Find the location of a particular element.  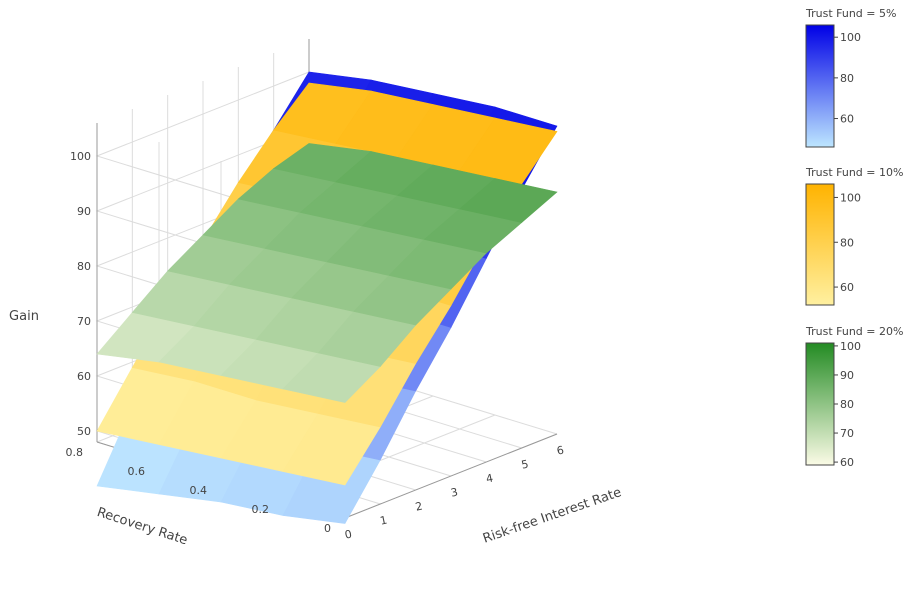

colorbar-tick-label: 90 is located at coordinates (847, 375).